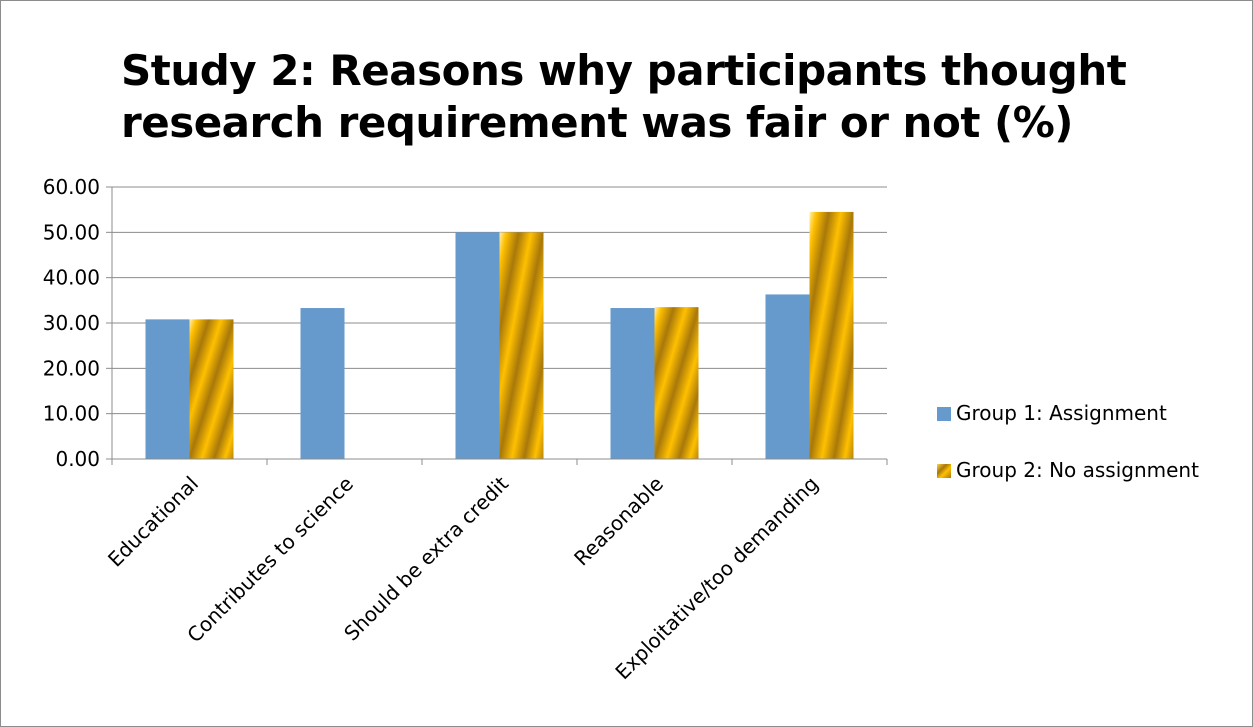 Image resolution: width=1253 pixels, height=727 pixels. What do you see at coordinates (71, 323) in the screenshot?
I see `y-tick-label: 30.00` at bounding box center [71, 323].